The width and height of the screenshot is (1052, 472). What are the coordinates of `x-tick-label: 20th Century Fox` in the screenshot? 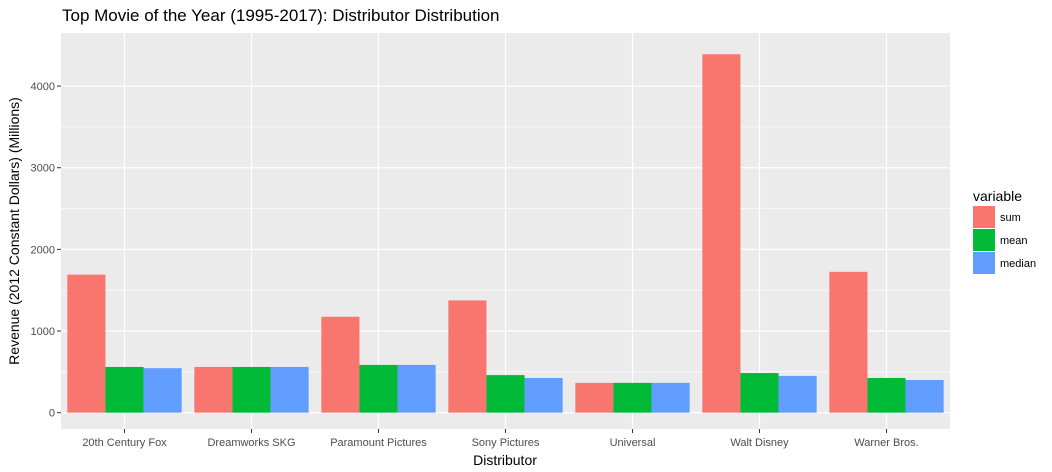 It's located at (124, 443).